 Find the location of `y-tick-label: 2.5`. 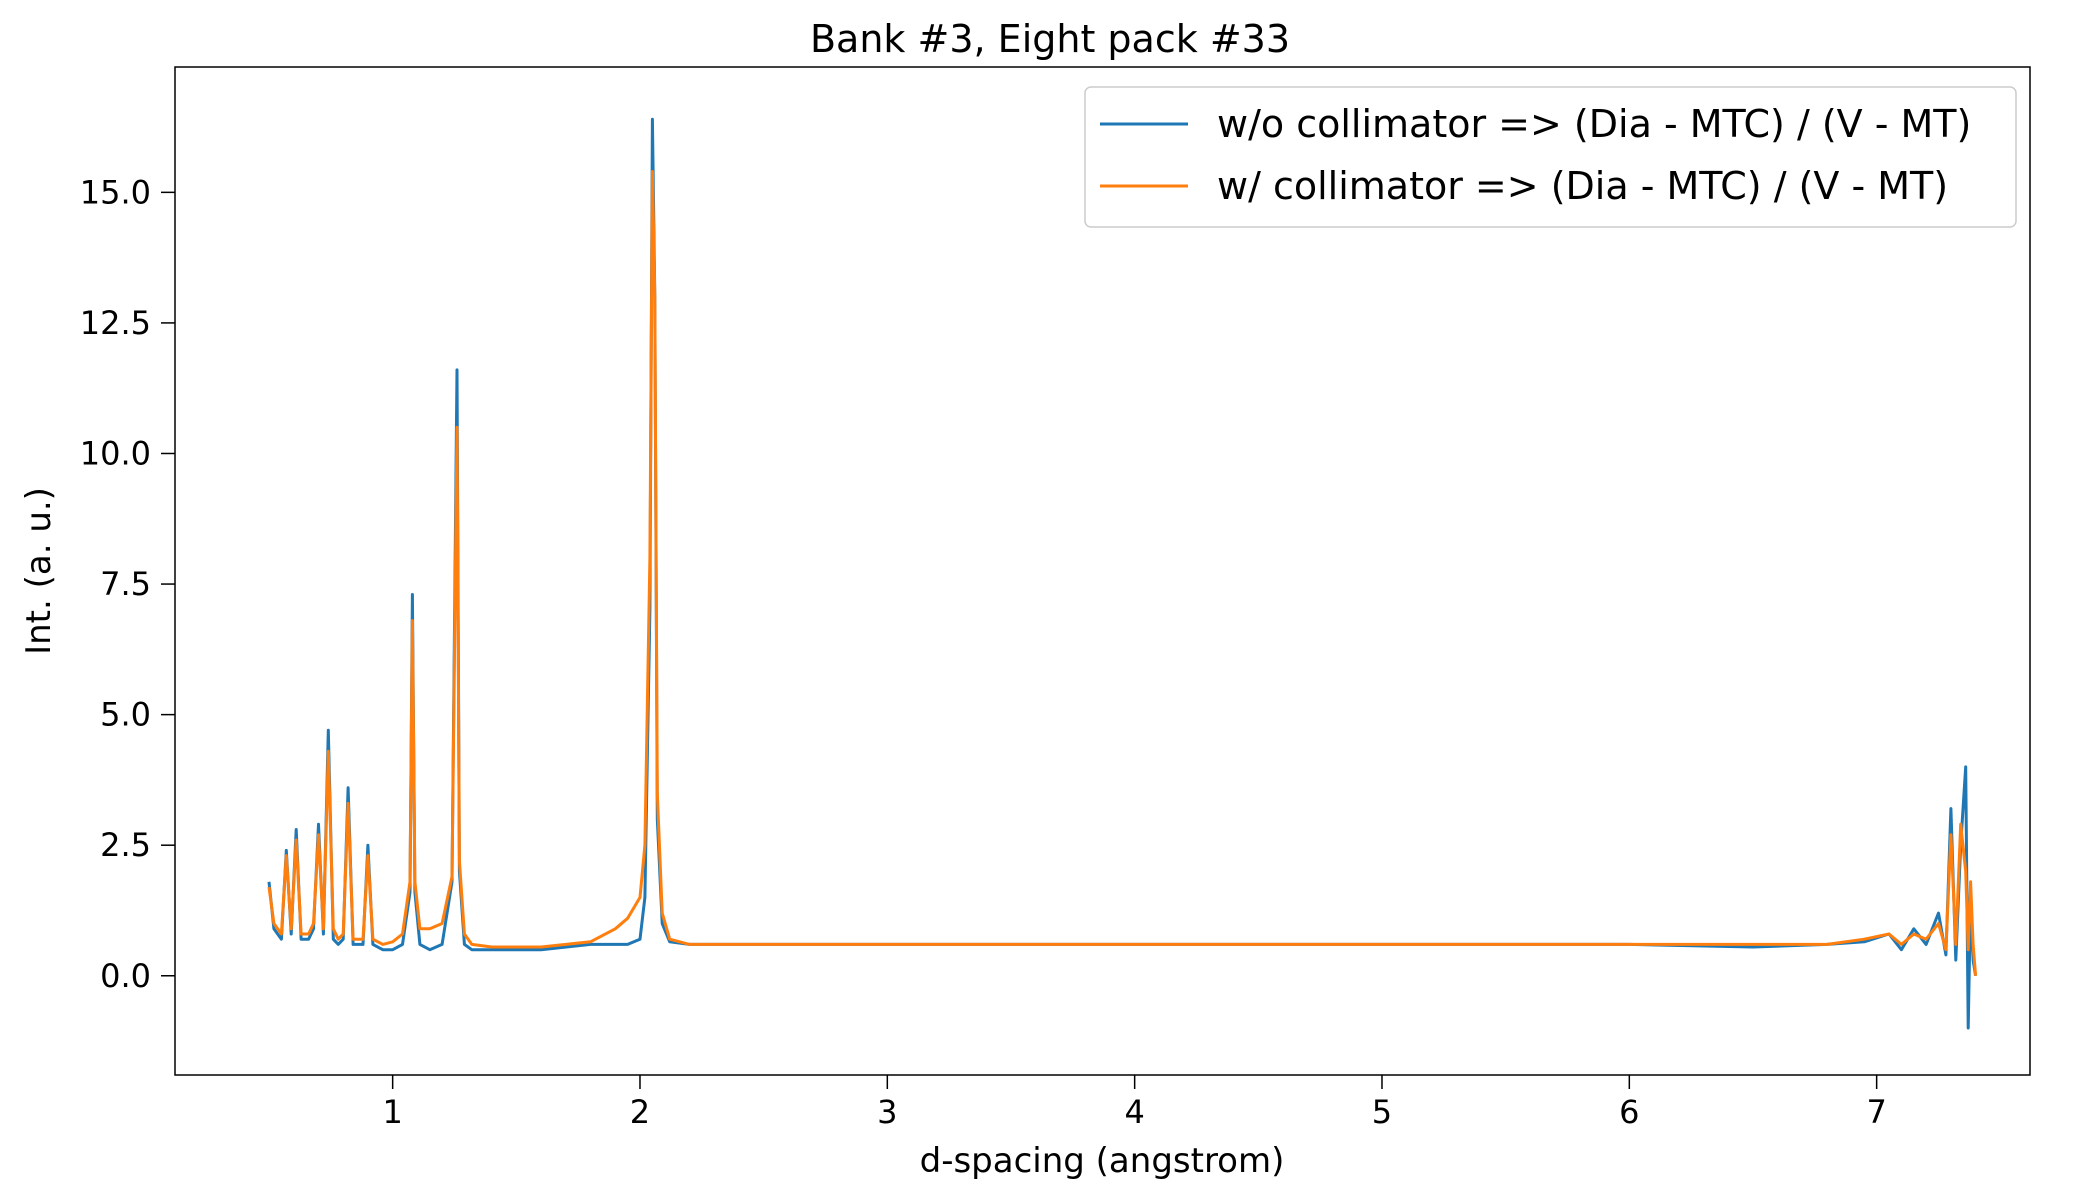

y-tick-label: 2.5 is located at coordinates (125, 845).